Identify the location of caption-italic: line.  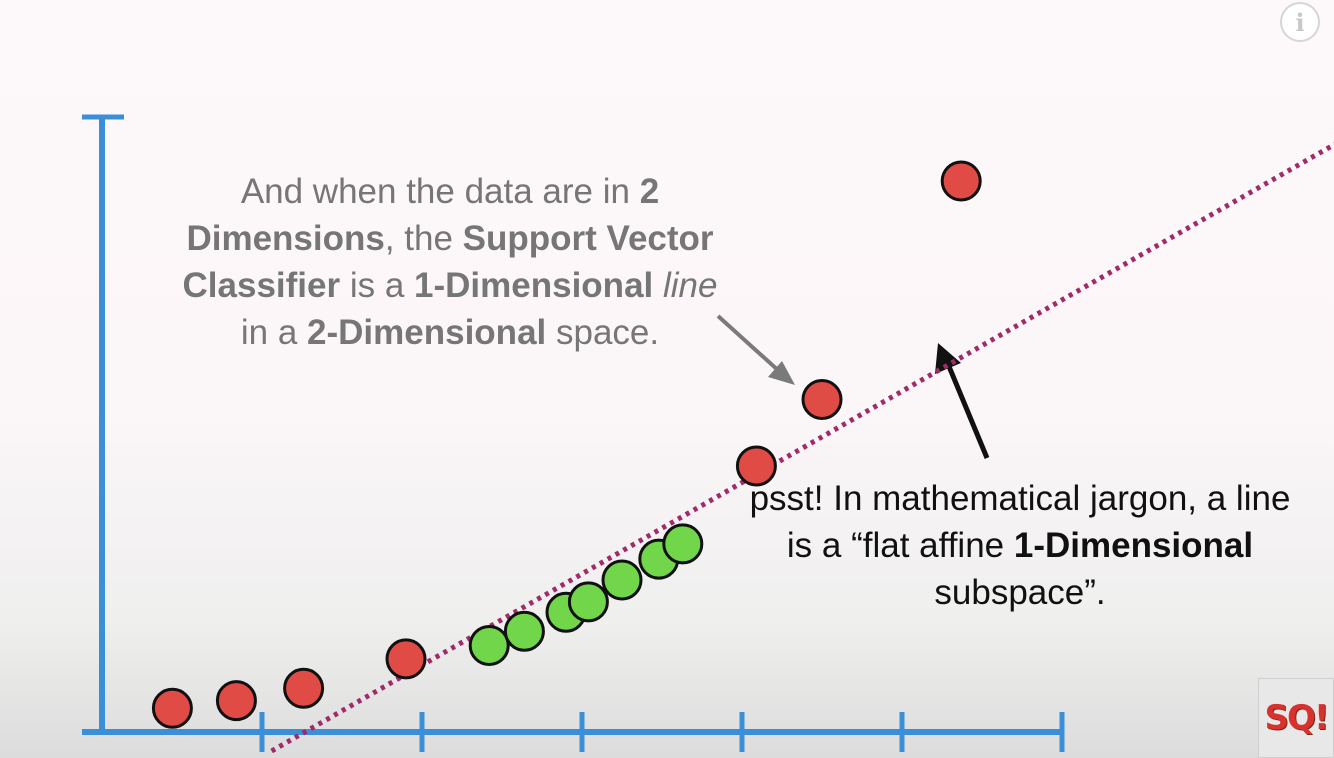
(685, 285).